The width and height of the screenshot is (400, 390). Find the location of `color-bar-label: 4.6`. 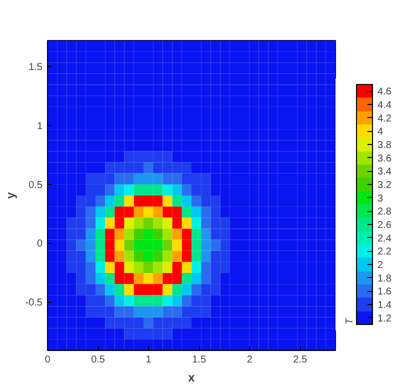

color-bar-label: 4.6 is located at coordinates (385, 92).